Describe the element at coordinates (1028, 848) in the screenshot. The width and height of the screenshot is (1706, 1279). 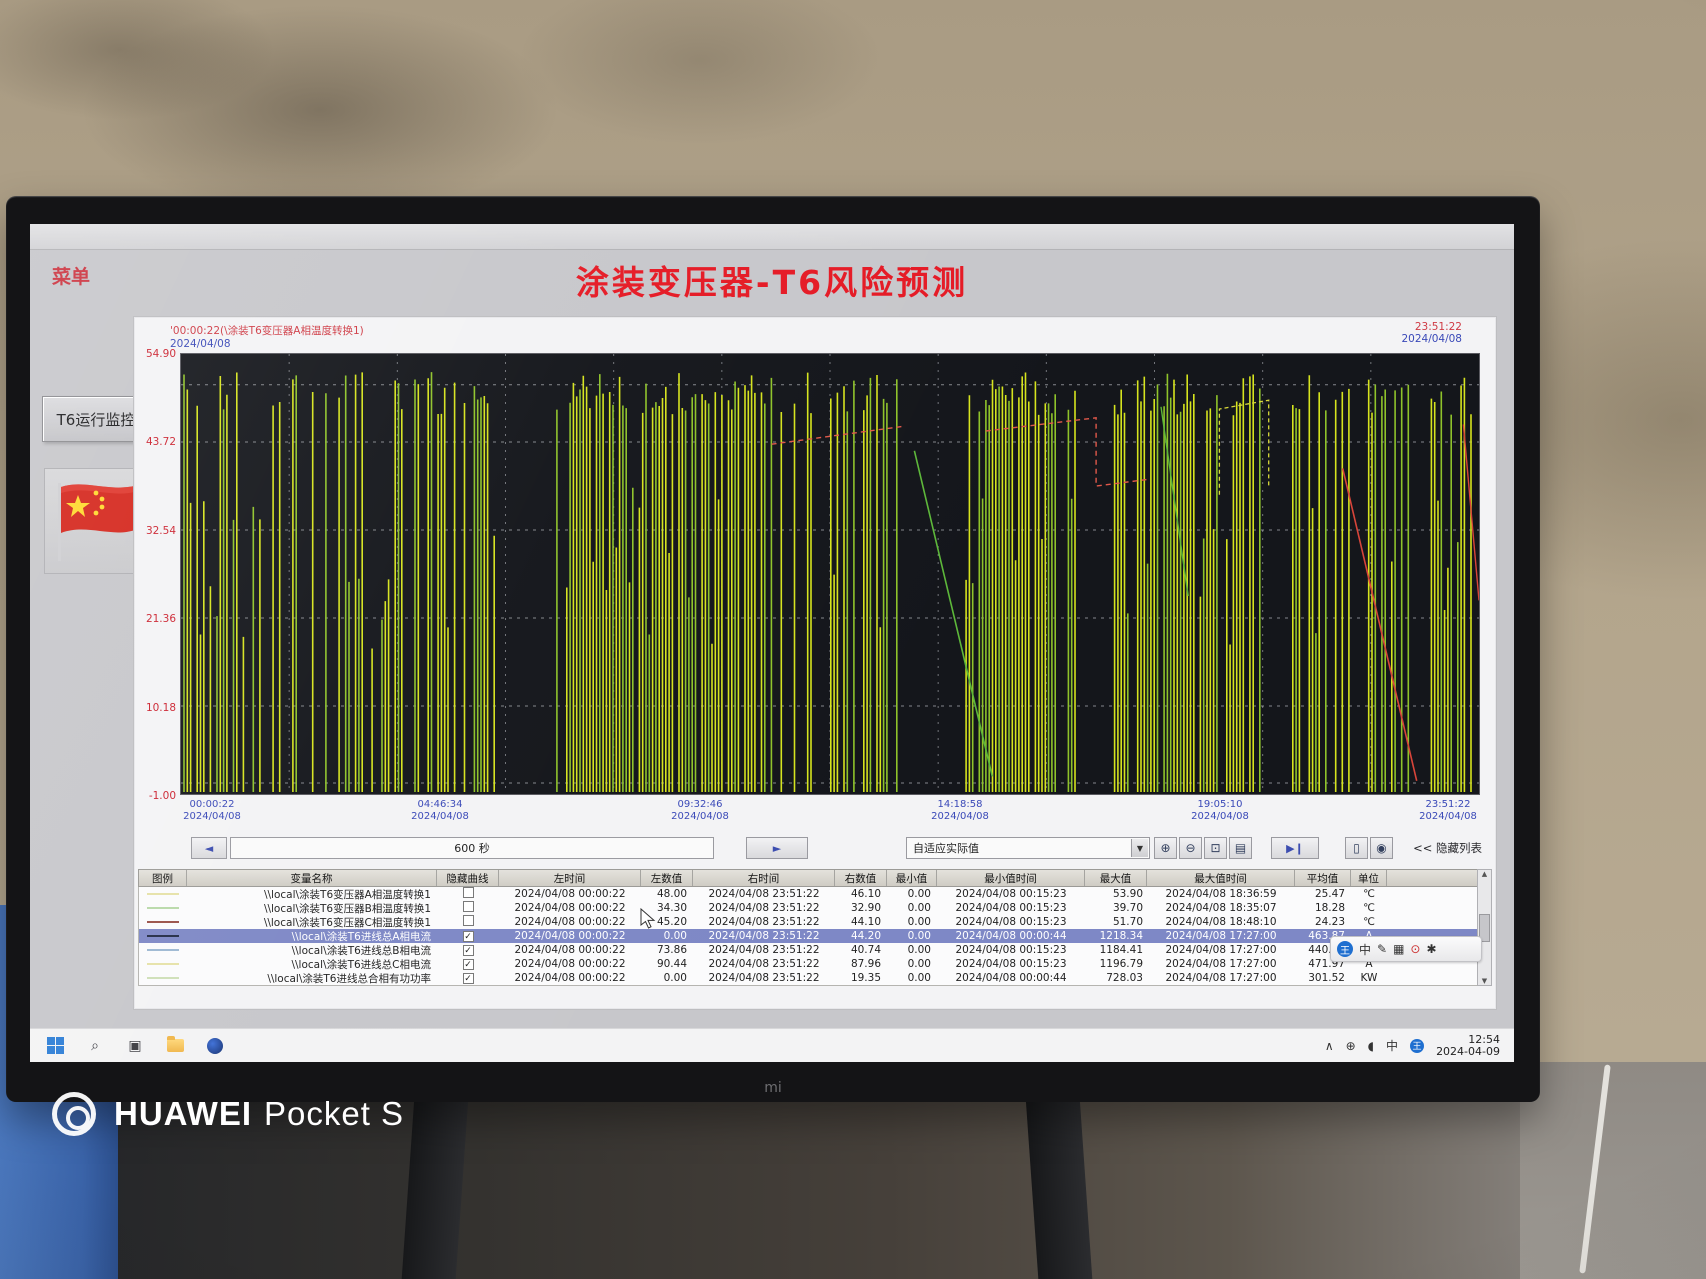
I see `scale-mode-dropdown: 自适应实际值 ▼` at that location.